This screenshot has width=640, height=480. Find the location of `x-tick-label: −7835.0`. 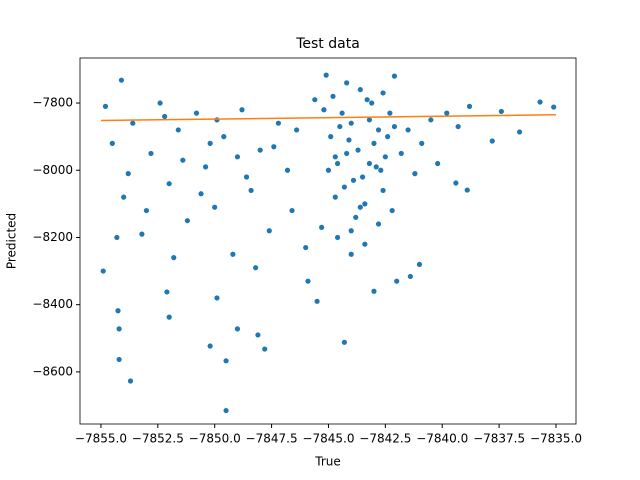

x-tick-label: −7835.0 is located at coordinates (556, 439).